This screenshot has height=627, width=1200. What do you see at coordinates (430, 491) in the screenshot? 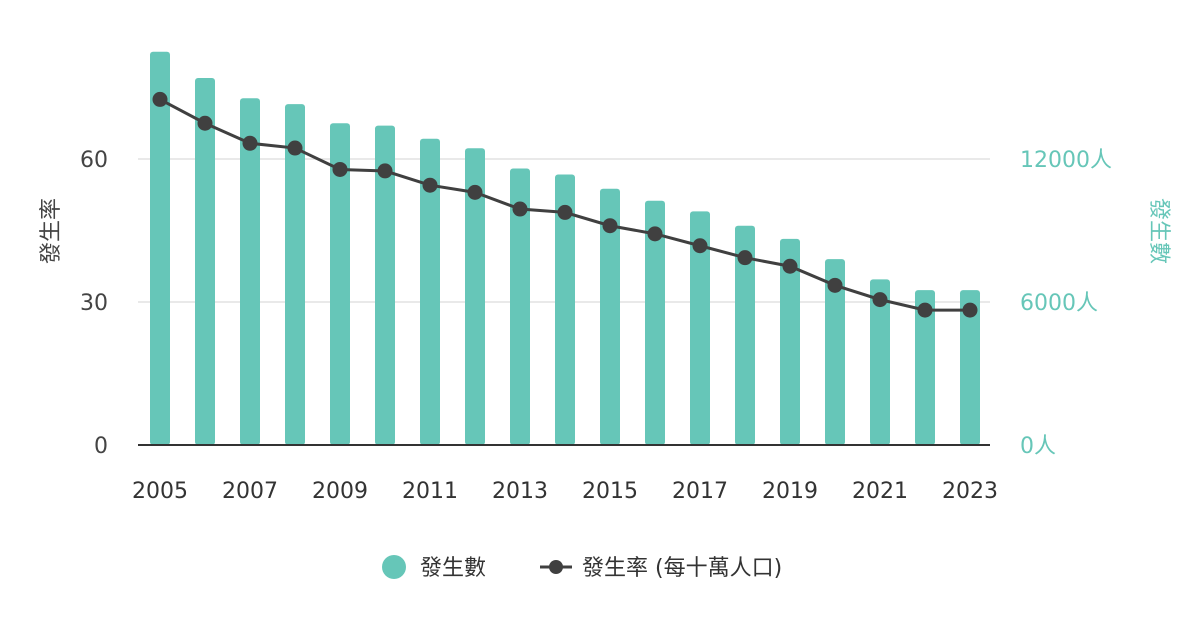
I see `x-tick-label: 2011` at bounding box center [430, 491].